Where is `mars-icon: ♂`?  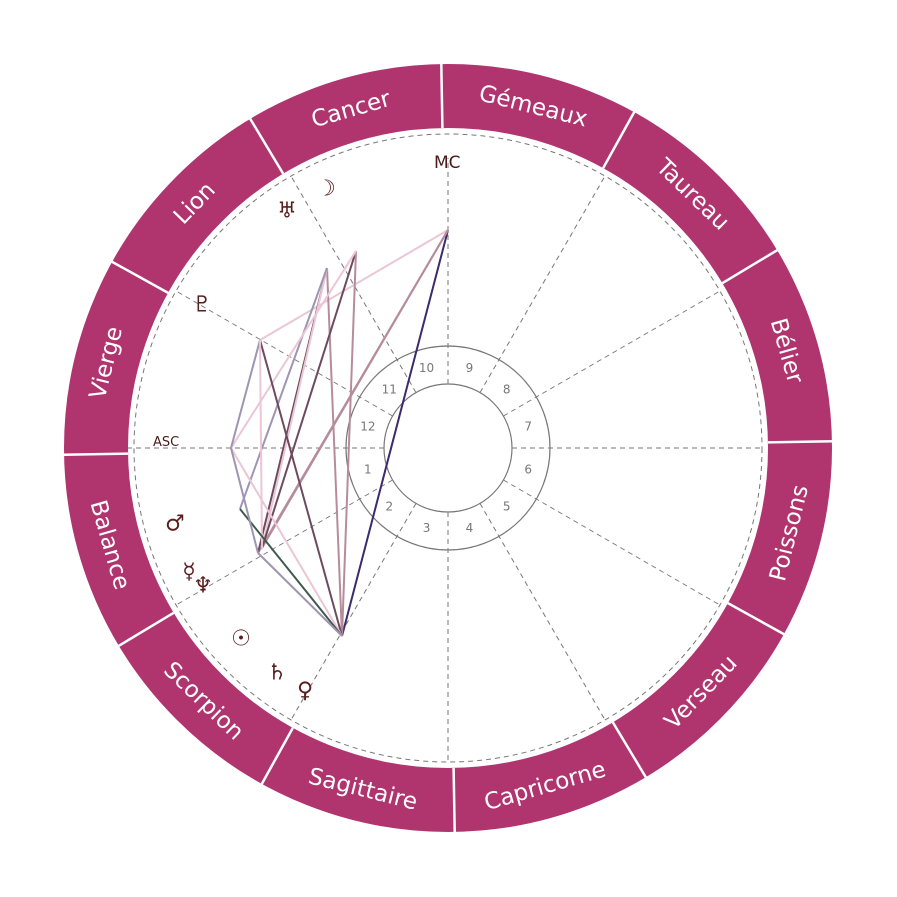 mars-icon: ♂ is located at coordinates (175, 524).